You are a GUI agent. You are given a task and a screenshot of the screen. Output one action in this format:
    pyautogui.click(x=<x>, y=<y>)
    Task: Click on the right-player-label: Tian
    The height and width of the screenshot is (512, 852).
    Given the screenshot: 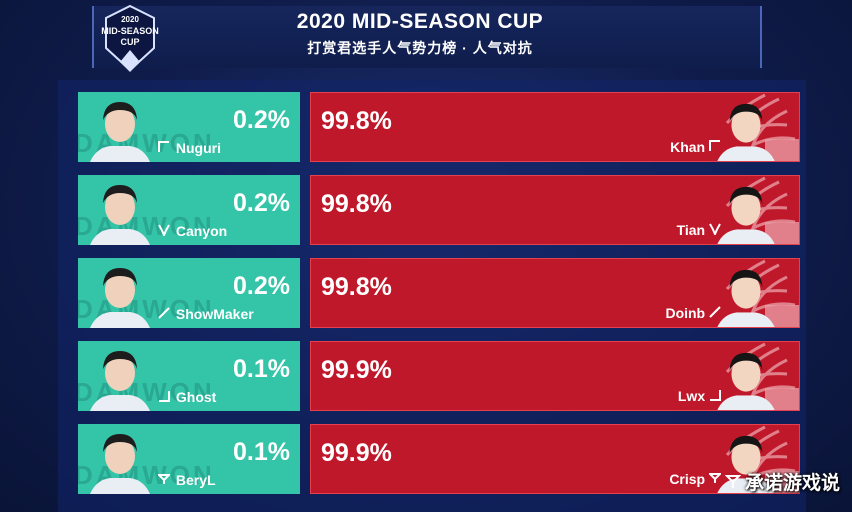 What is the action you would take?
    pyautogui.click(x=691, y=230)
    